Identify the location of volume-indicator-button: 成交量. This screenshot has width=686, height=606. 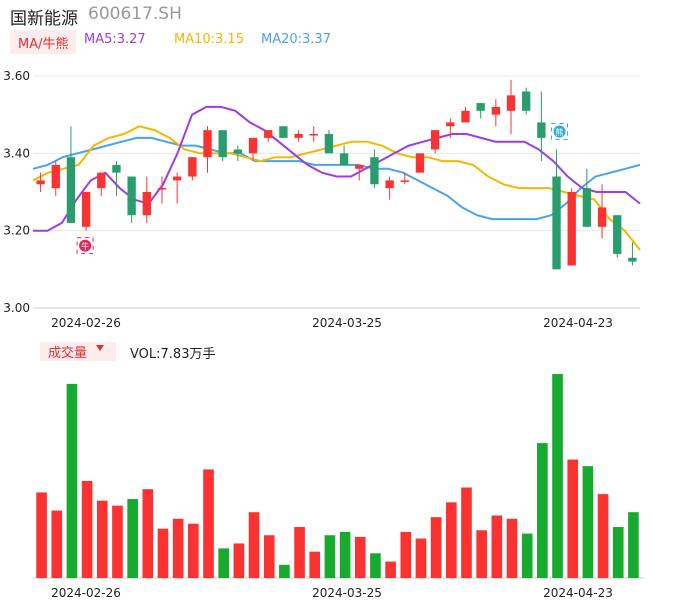
(78, 351).